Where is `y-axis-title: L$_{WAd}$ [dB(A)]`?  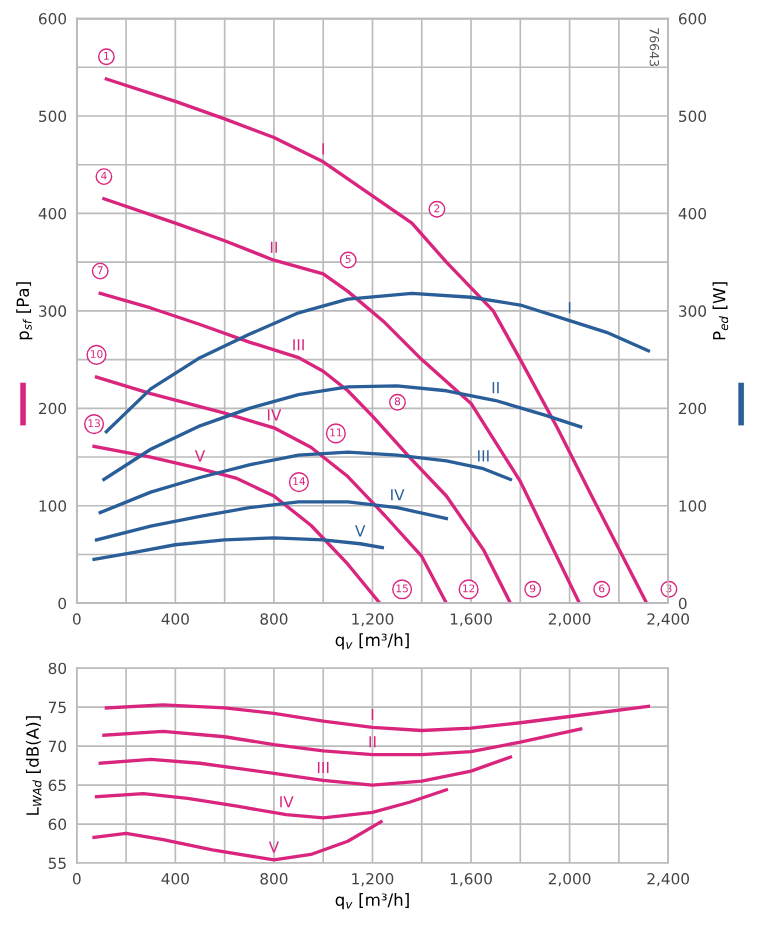
y-axis-title: L$_{WAd}$ [dB(A)] is located at coordinates (33, 765).